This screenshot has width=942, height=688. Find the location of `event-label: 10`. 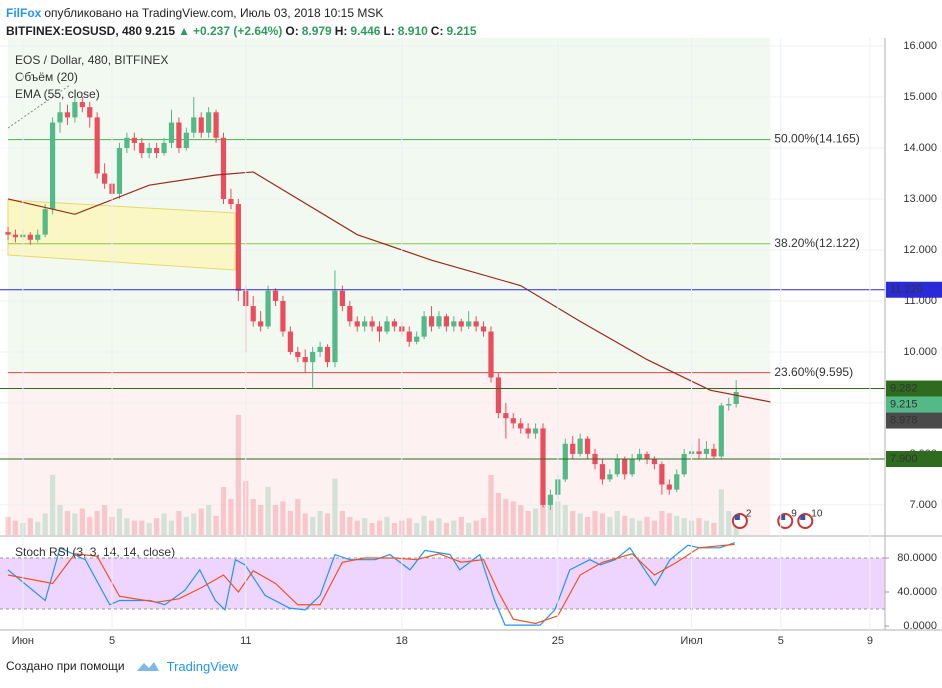

event-label: 10 is located at coordinates (817, 514).